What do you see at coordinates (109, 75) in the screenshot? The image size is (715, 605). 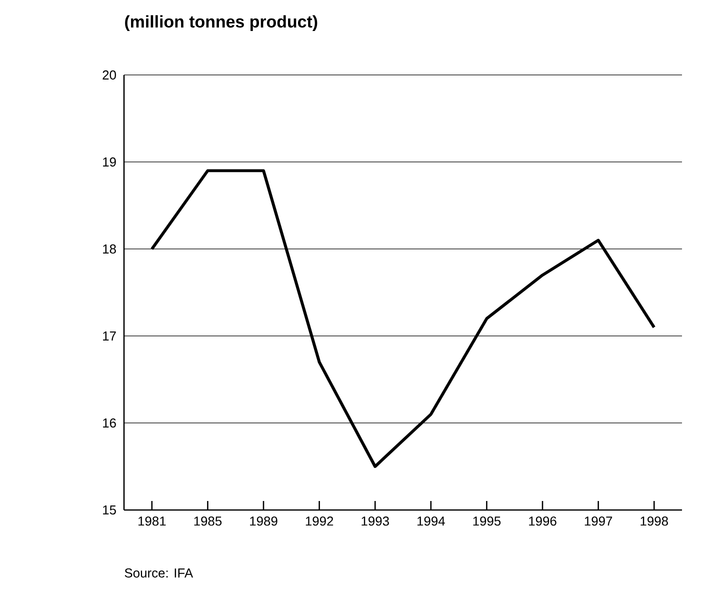 I see `y-tick-label: 20` at bounding box center [109, 75].